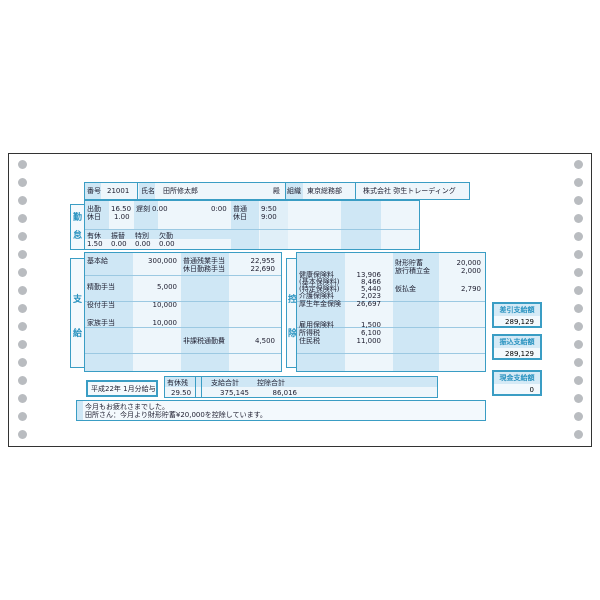  Describe the element at coordinates (412, 271) in the screenshot. I see `ded-label-travel: 旅行積立金` at that location.